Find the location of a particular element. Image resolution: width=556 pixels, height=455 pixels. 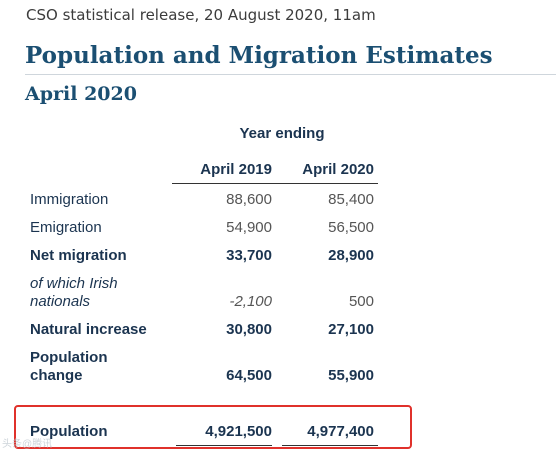

value-2019: 64,500 is located at coordinates (249, 375).